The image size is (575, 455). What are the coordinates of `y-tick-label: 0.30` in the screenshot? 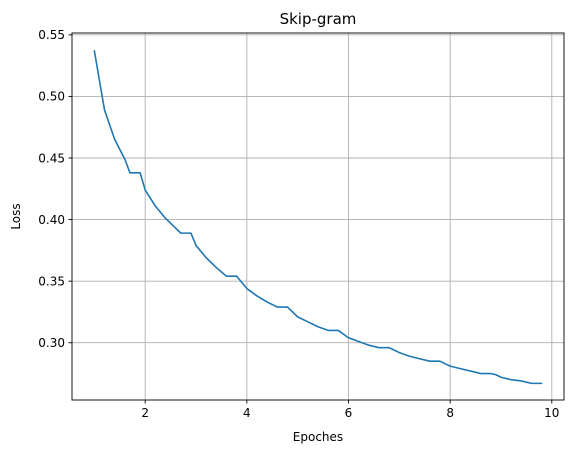 It's located at (51, 343).